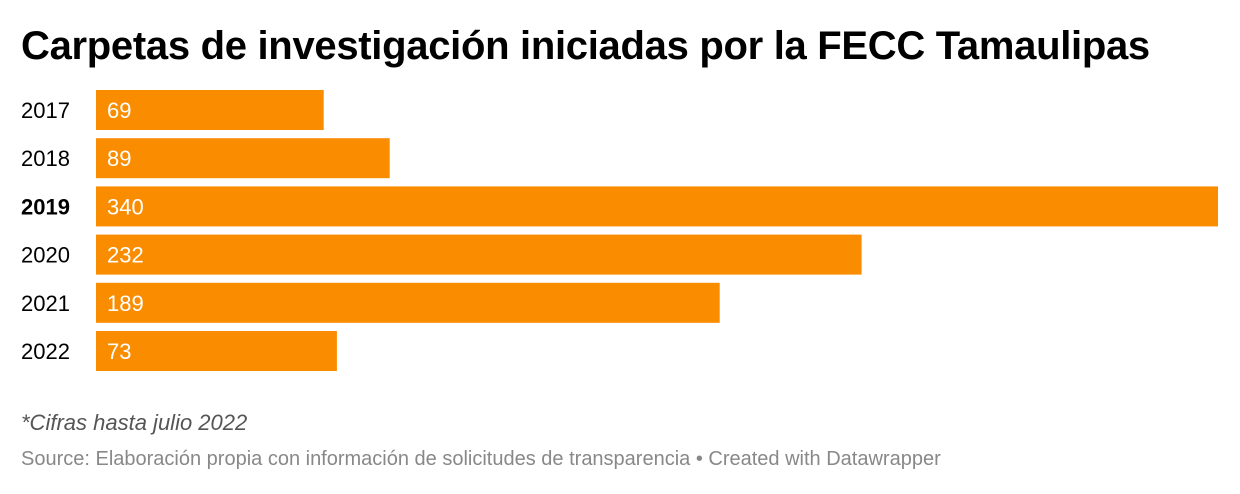 The image size is (1240, 494). What do you see at coordinates (119, 110) in the screenshot?
I see `value-label-2017: 69` at bounding box center [119, 110].